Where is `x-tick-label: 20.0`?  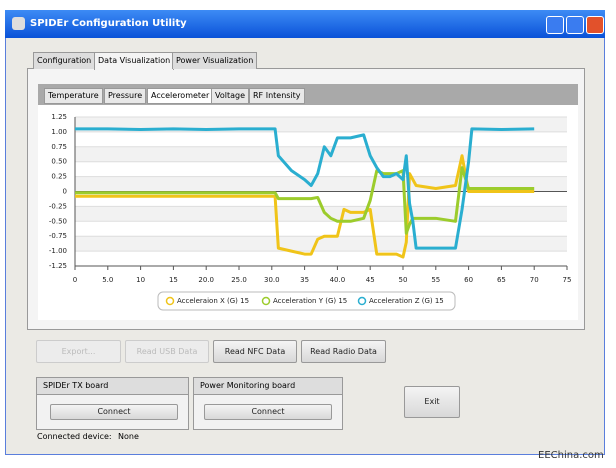 x-tick-label: 20.0 is located at coordinates (206, 280).